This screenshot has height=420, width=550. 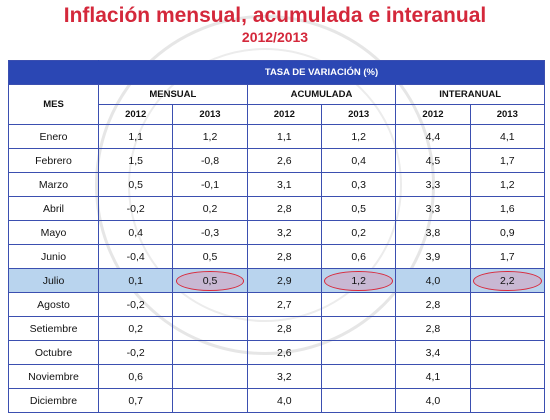 I want to click on table-row: Diciembre 0,7 4,0 4,0, so click(x=276, y=400).